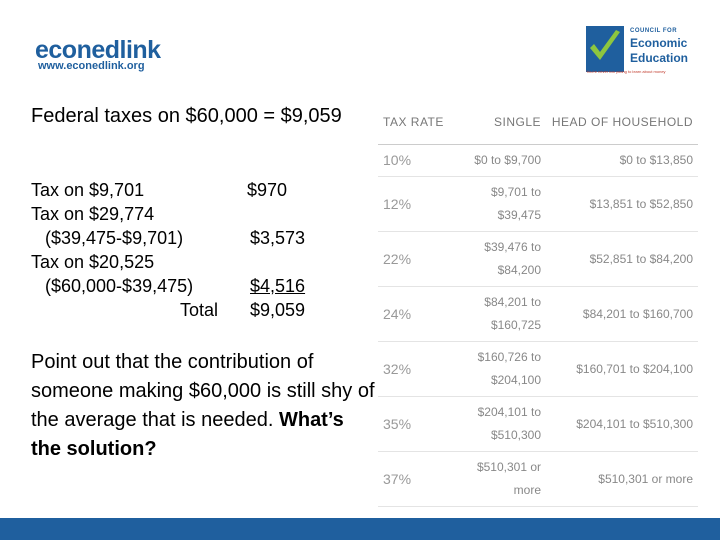 The image size is (720, 540). Describe the element at coordinates (93, 262) in the screenshot. I see `calc-label: Tax on $20,525` at that location.